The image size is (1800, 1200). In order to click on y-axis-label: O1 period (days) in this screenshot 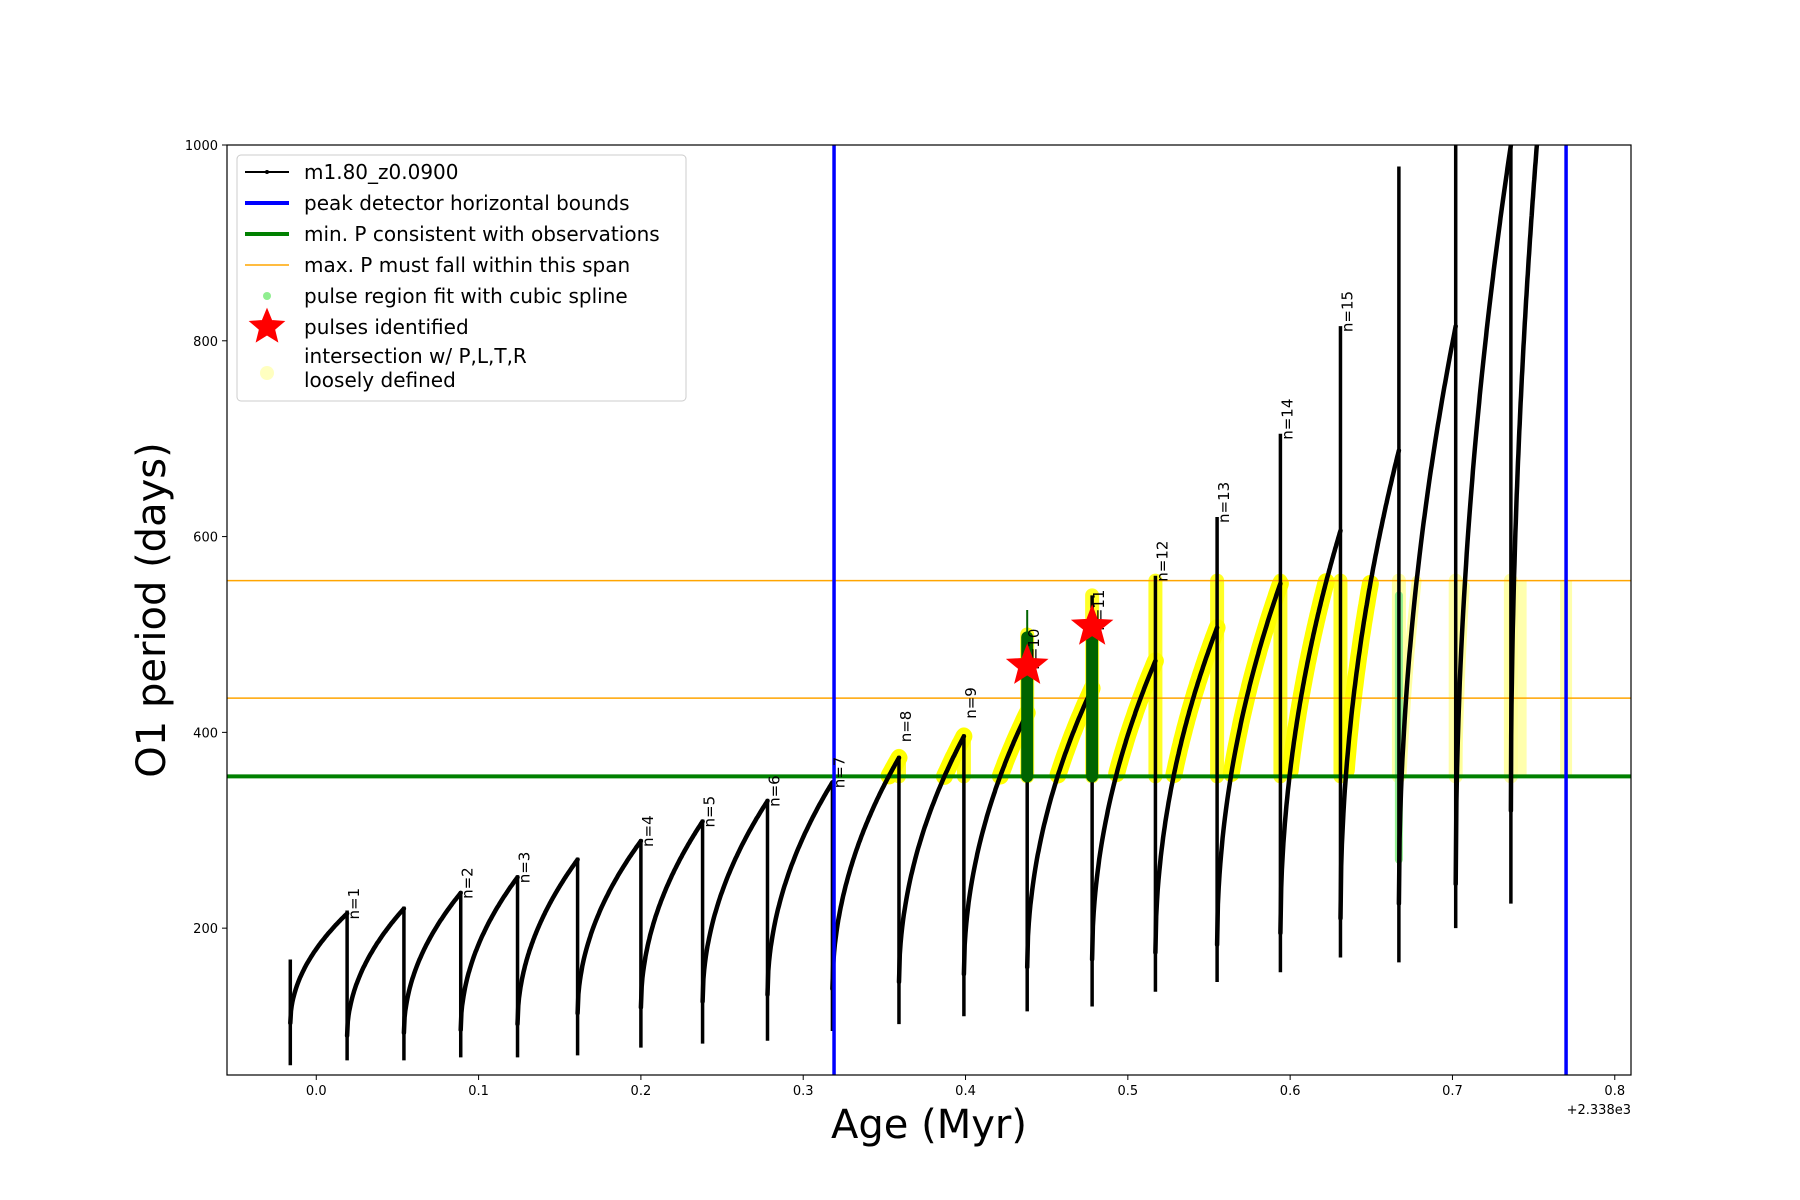, I will do `click(152, 609)`.